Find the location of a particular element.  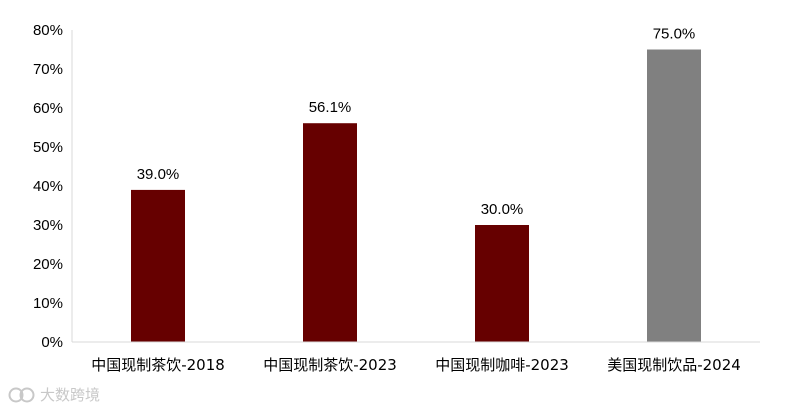

y-tick-label: 0% is located at coordinates (52, 342).